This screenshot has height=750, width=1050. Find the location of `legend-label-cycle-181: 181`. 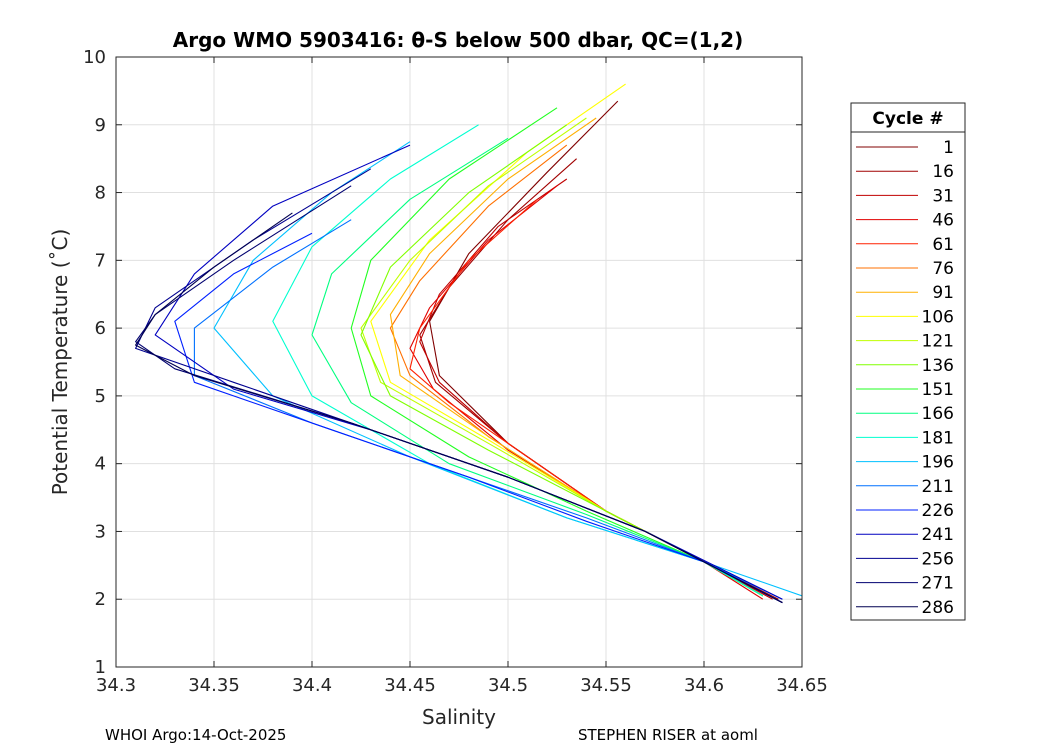

legend-label-cycle-181: 181 is located at coordinates (938, 438).